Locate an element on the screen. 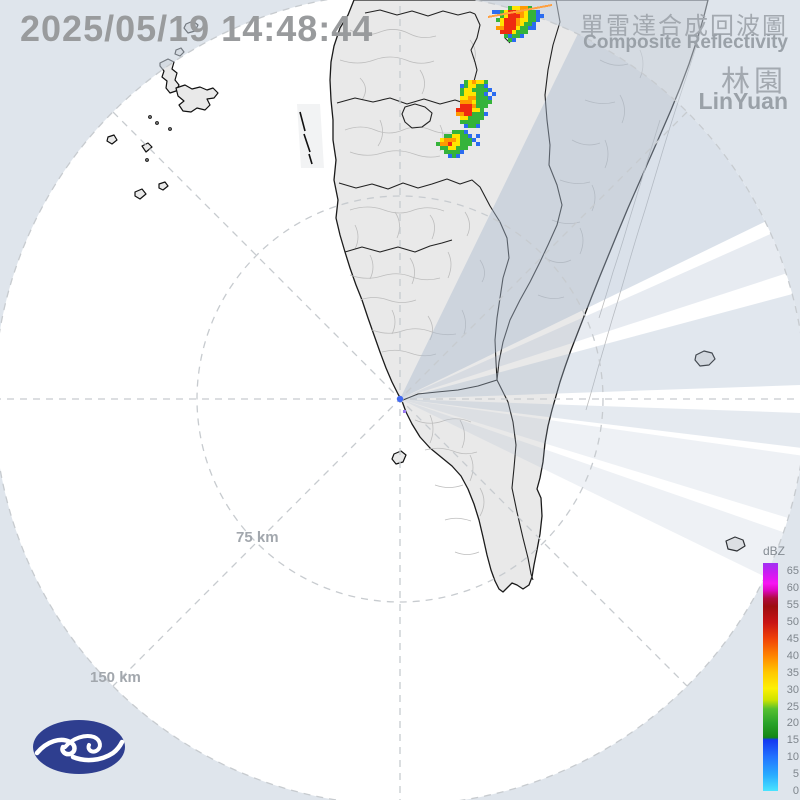  green-island is located at coordinates (705, 358).